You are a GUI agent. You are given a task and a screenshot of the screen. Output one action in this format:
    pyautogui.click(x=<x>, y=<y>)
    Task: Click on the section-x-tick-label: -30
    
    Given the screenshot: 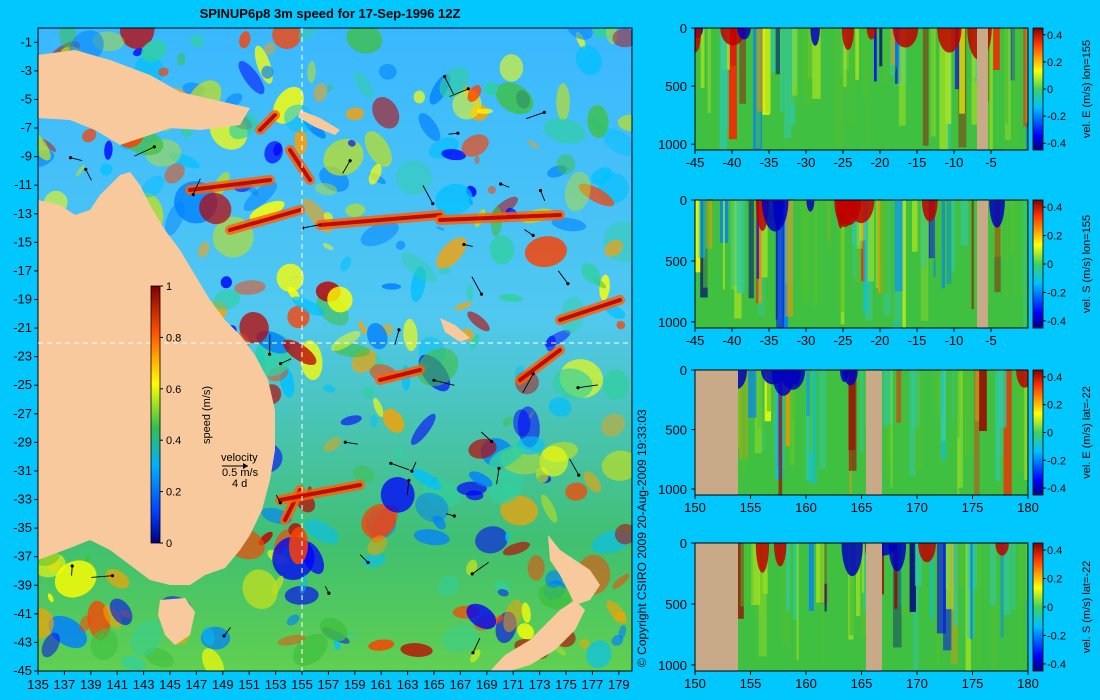 What is the action you would take?
    pyautogui.click(x=806, y=340)
    